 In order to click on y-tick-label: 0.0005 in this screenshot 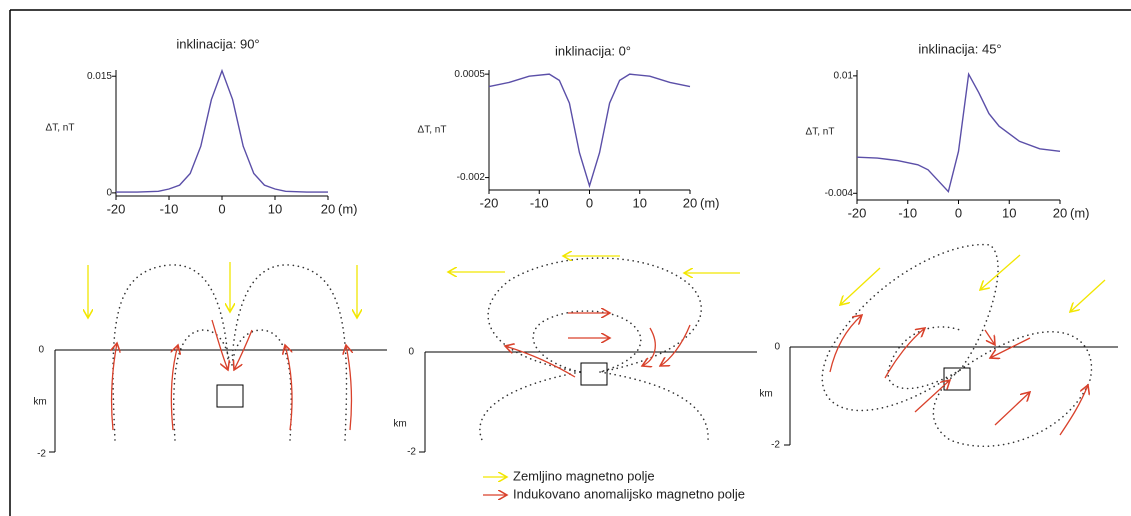, I will do `click(469, 74)`.